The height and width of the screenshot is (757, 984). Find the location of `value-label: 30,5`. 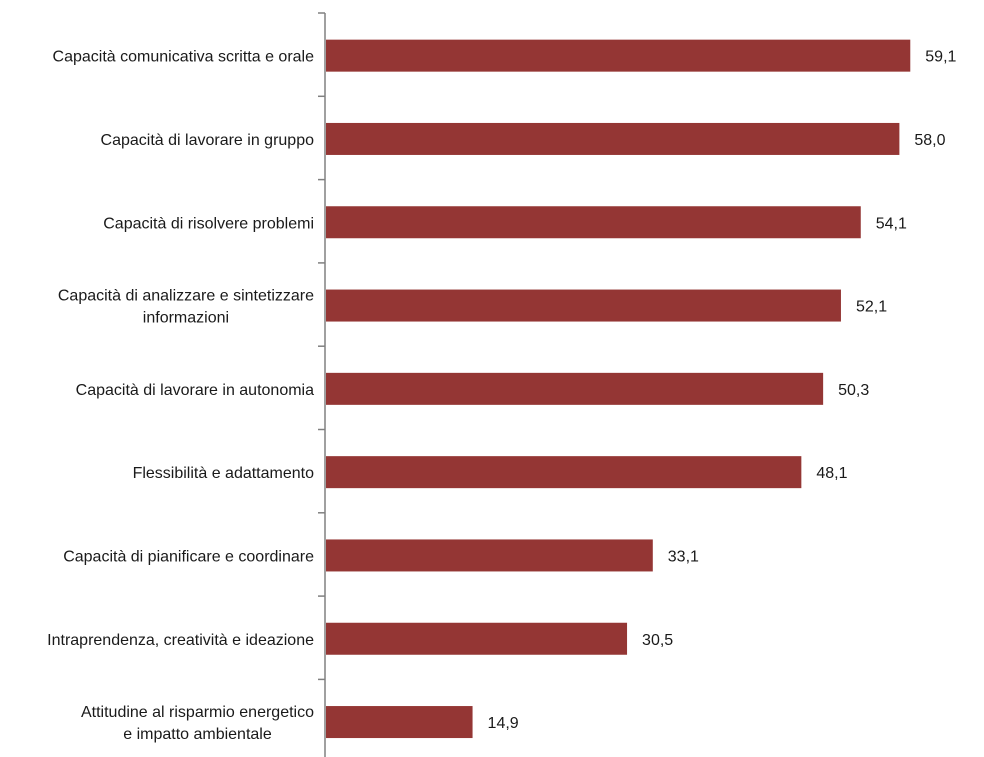

value-label: 30,5 is located at coordinates (657, 640).